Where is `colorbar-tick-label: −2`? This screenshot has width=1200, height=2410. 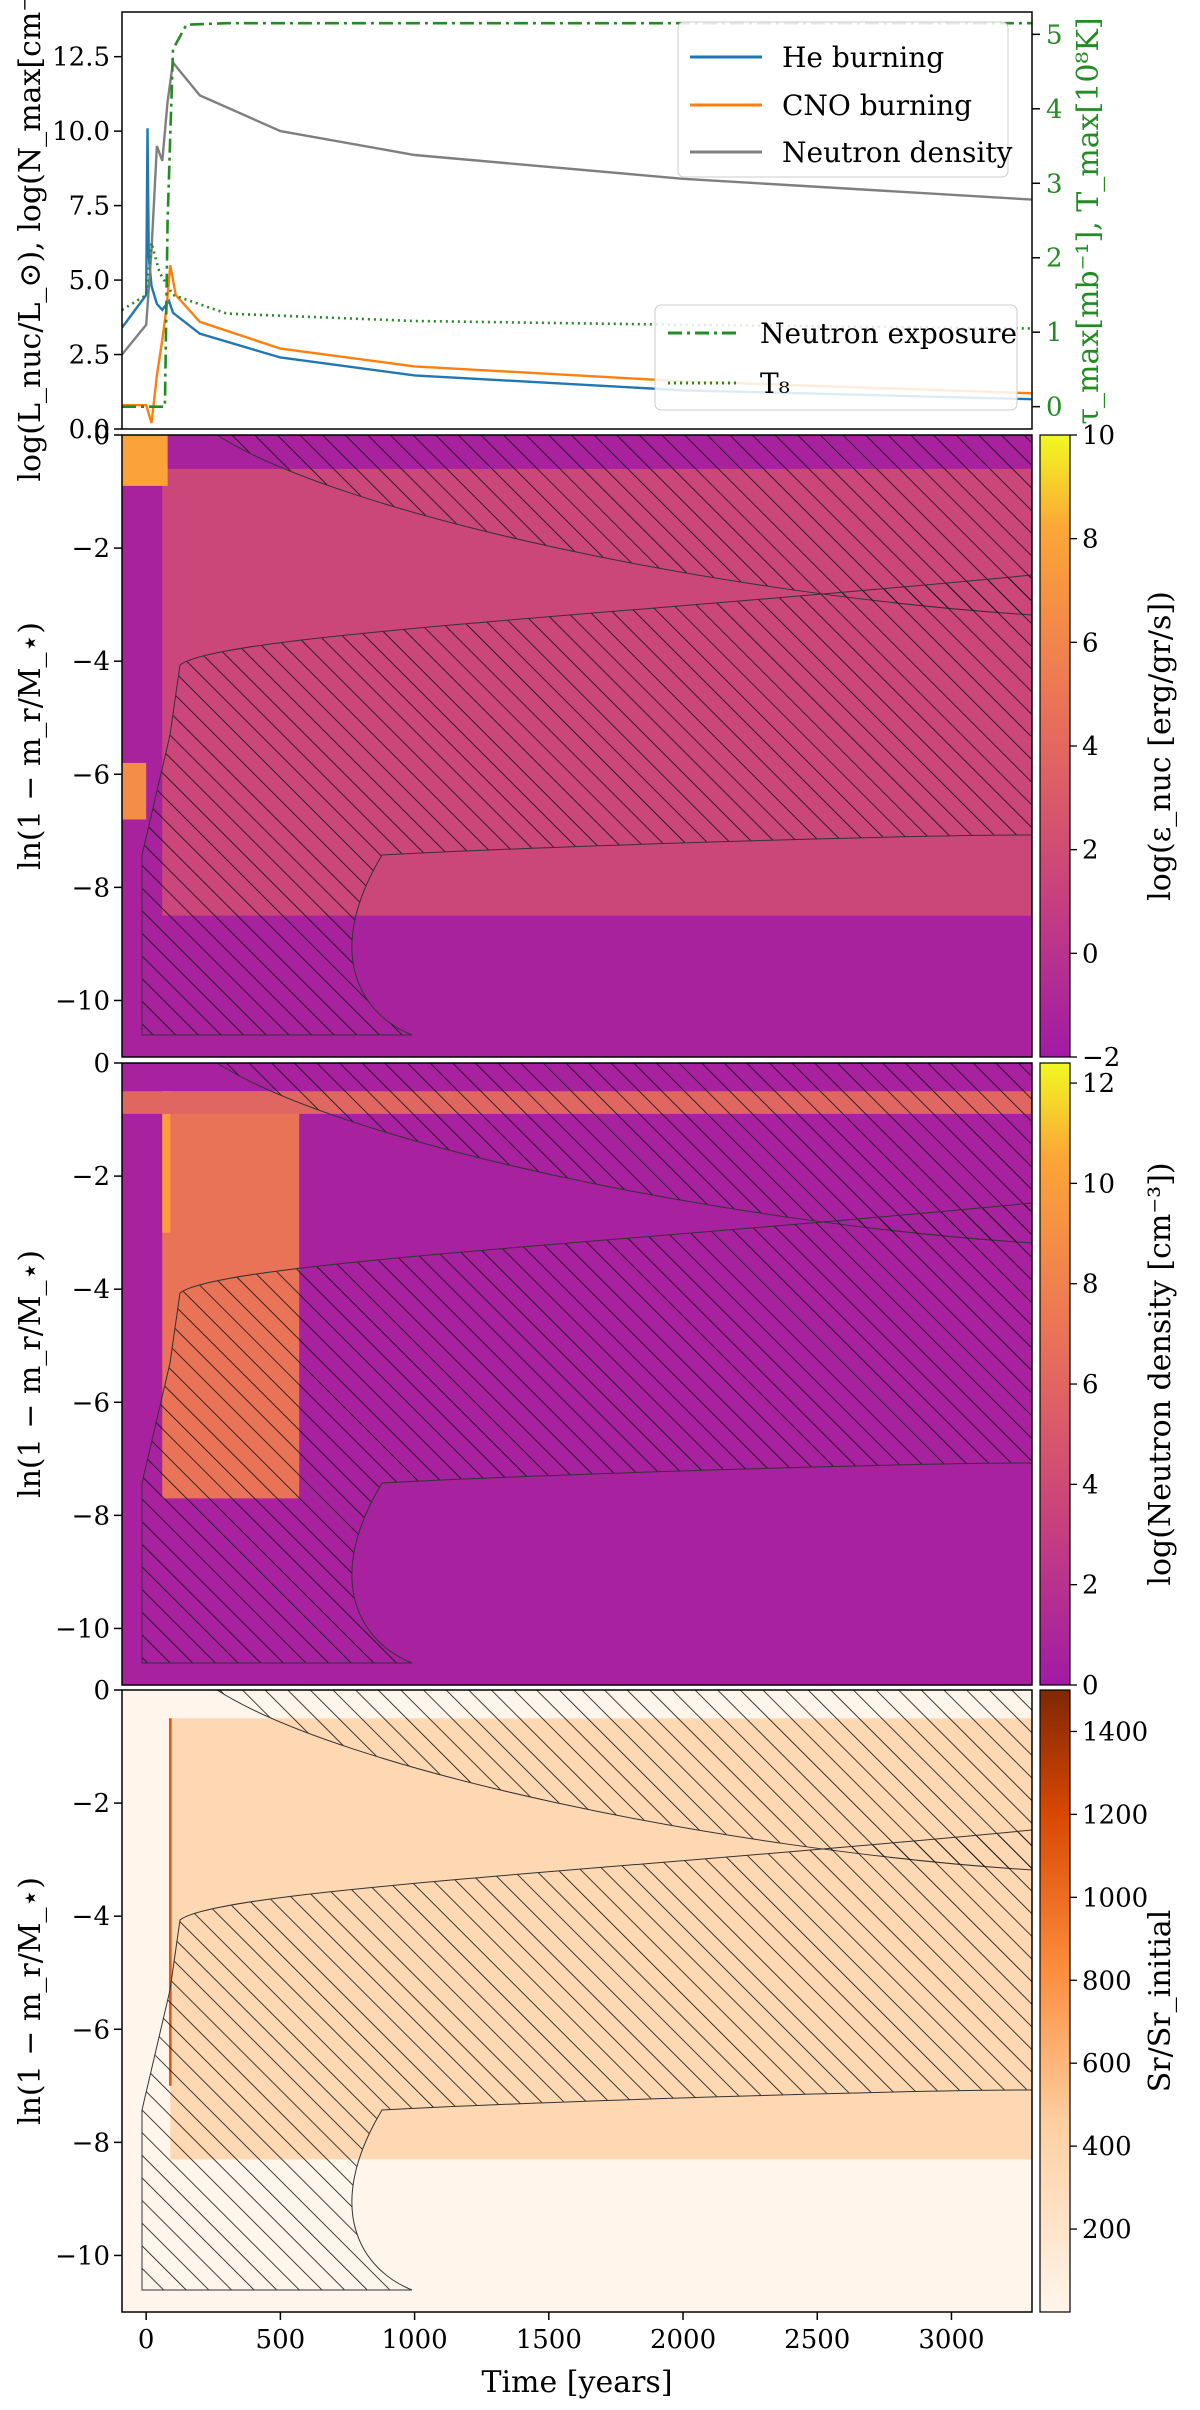
colorbar-tick-label: −2 is located at coordinates (1101, 1058).